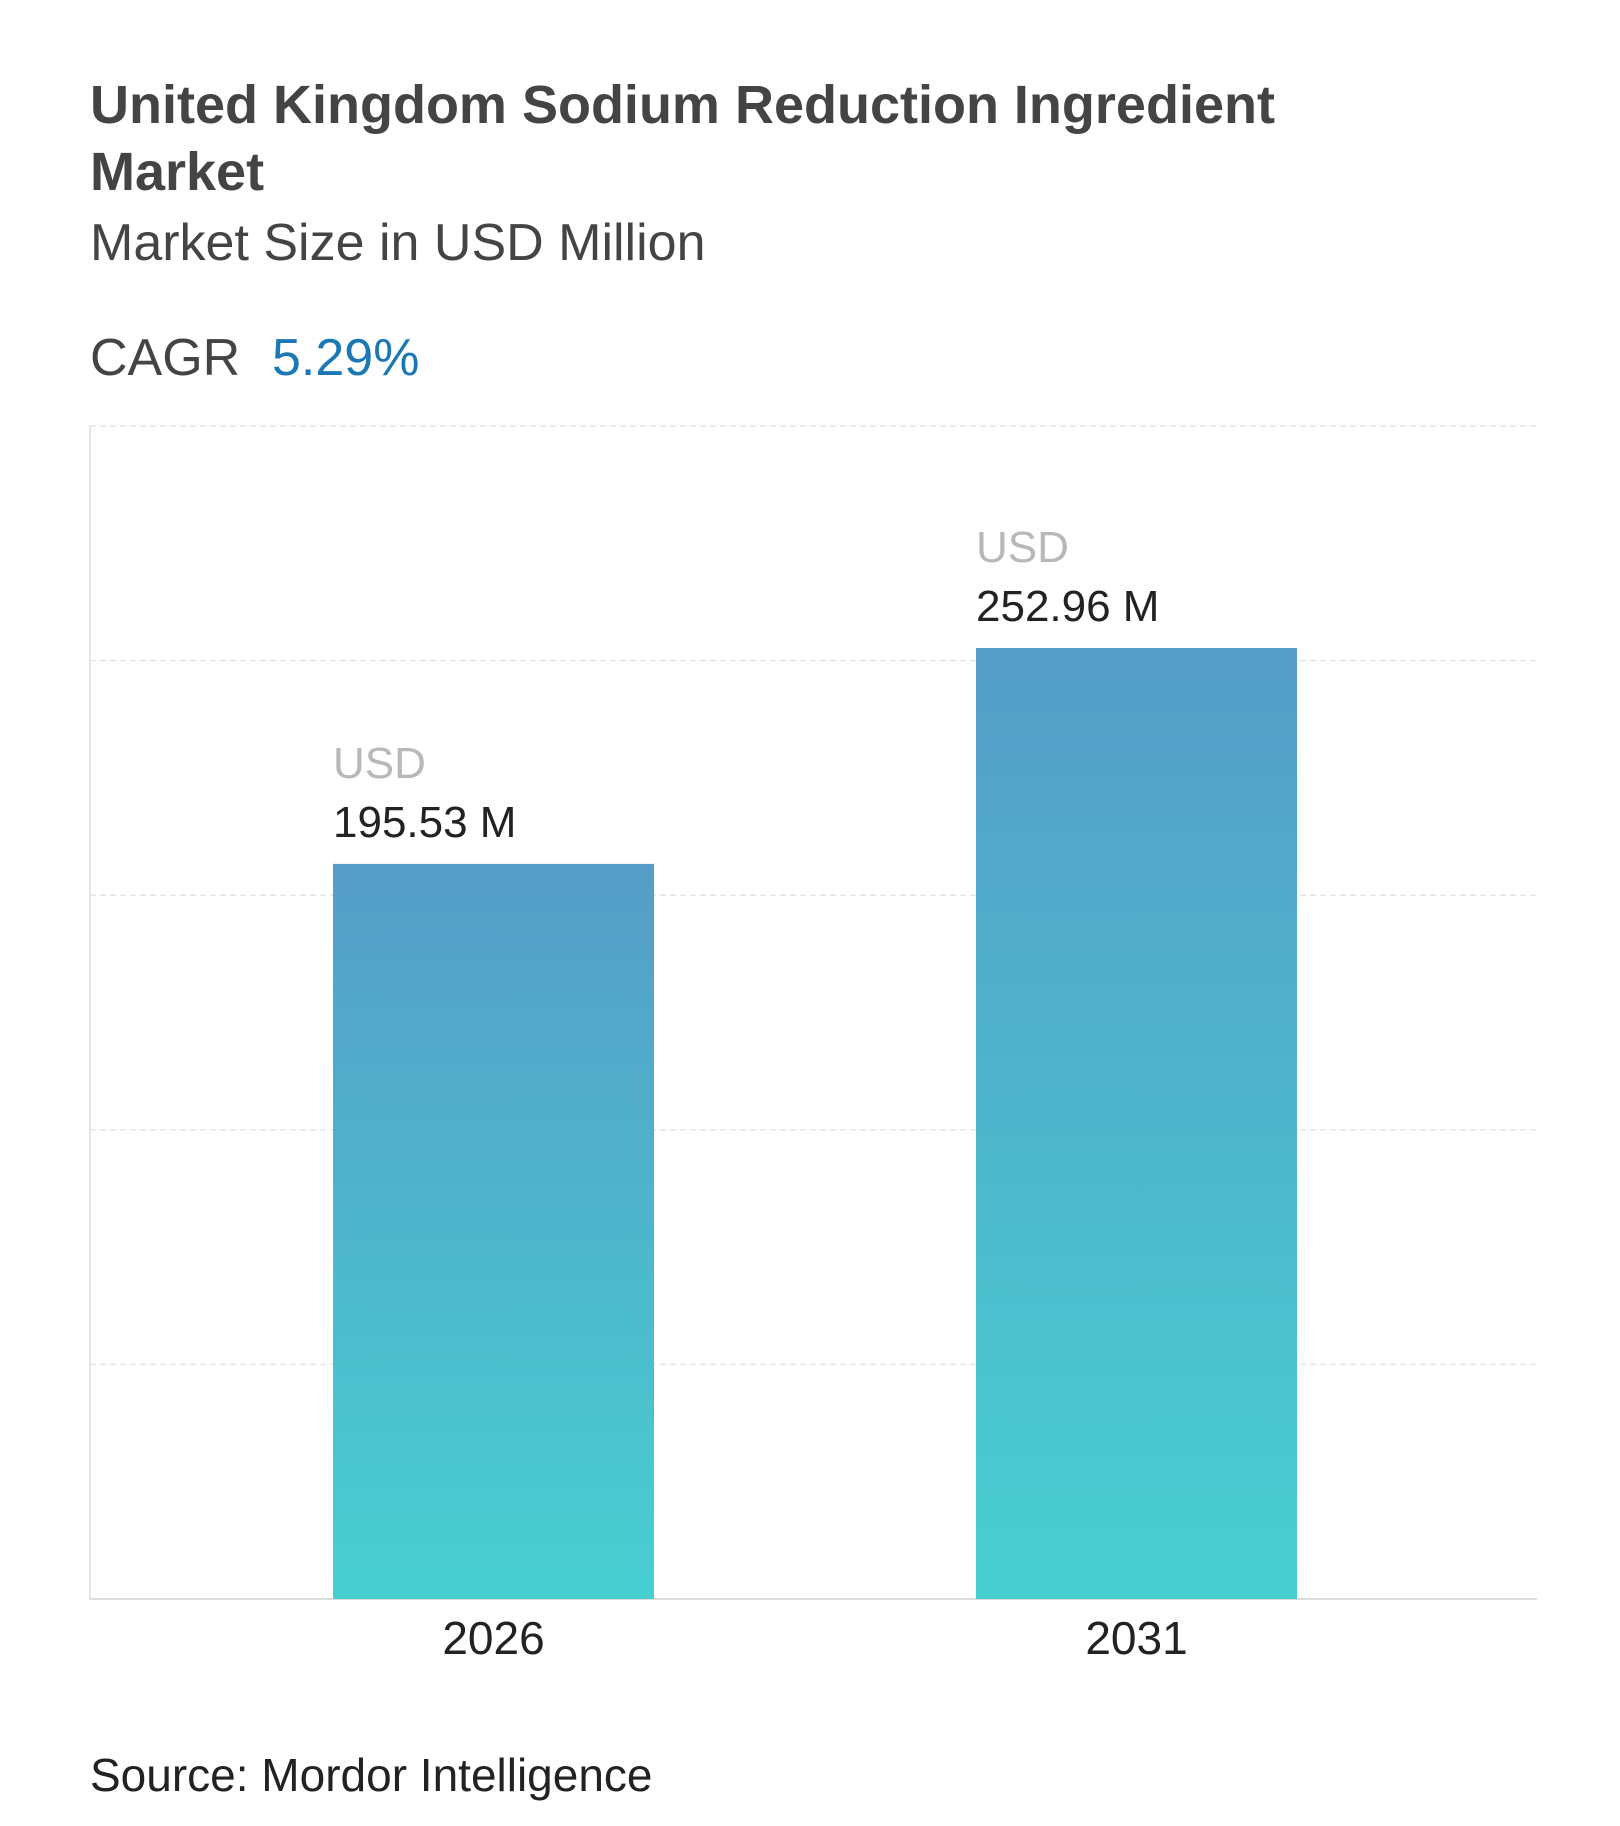 The image size is (1620, 1826). I want to click on value-label: 195.53 M, so click(424, 822).